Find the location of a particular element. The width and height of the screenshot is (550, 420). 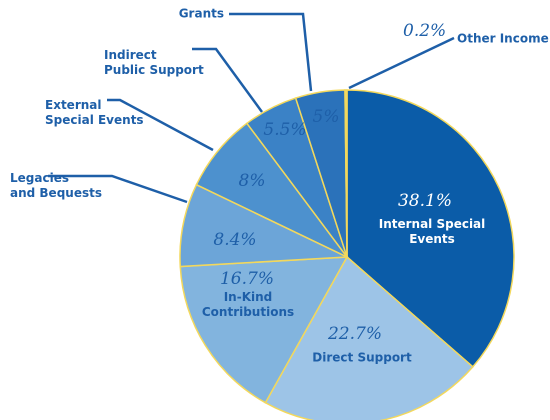

value-label: 0.2% is located at coordinates (425, 31).